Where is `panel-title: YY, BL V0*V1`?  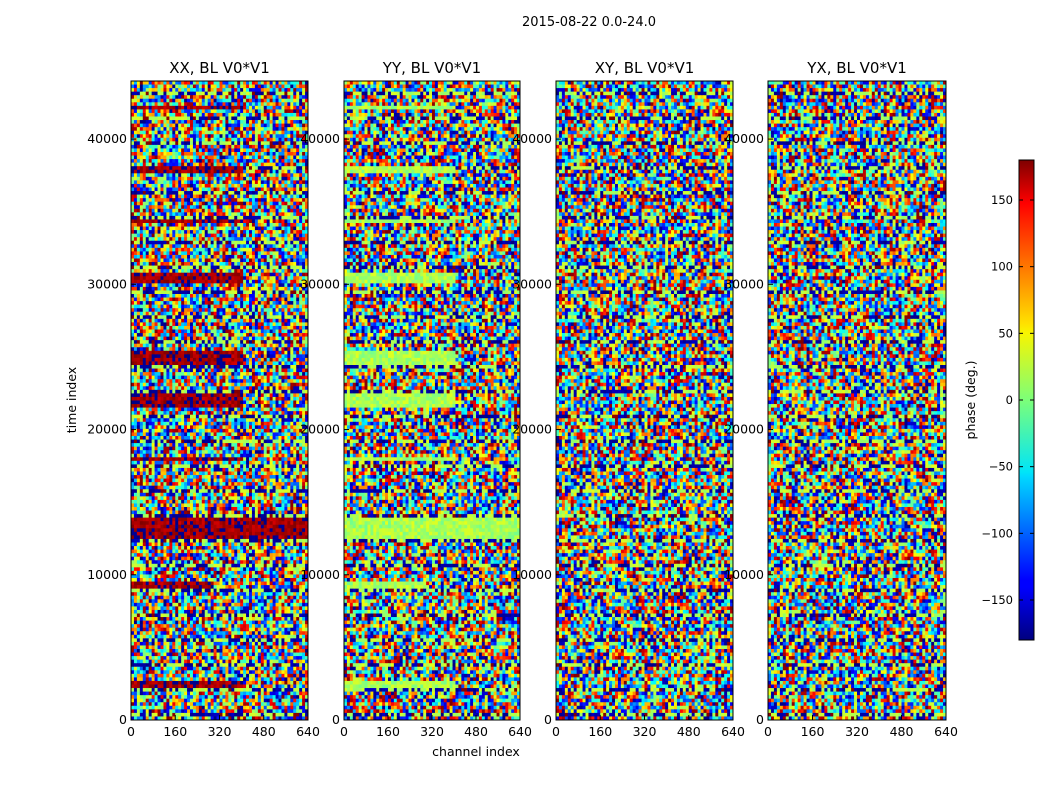
panel-title: YY, BL V0*V1 is located at coordinates (431, 68).